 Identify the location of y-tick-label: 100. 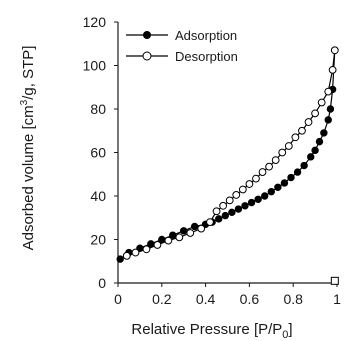
(95, 66).